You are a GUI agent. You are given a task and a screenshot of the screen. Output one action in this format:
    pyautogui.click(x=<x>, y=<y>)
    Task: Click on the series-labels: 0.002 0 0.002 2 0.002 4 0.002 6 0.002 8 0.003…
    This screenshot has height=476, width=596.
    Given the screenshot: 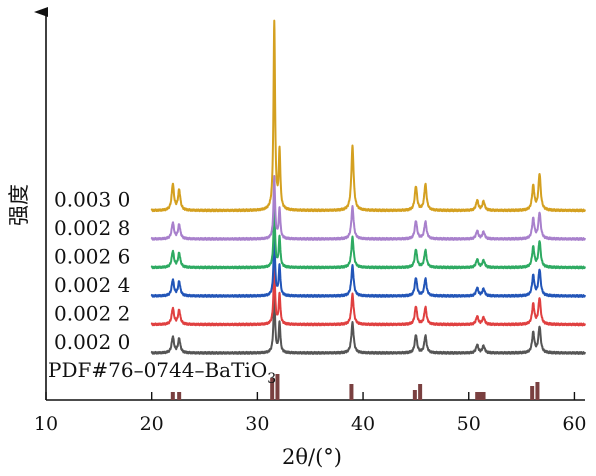 What is the action you would take?
    pyautogui.click(x=92, y=271)
    